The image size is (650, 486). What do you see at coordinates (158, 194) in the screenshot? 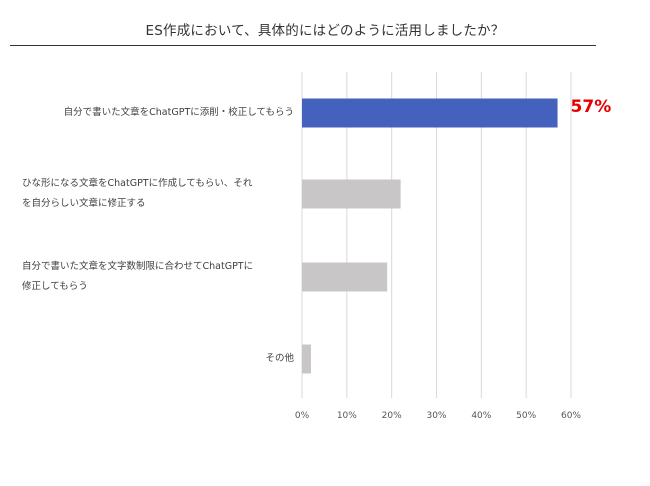
I see `category-label: ひな形になる文章をChatGPTに作成してもらい、それ を自分らしい文章に修正する` at bounding box center [158, 194].